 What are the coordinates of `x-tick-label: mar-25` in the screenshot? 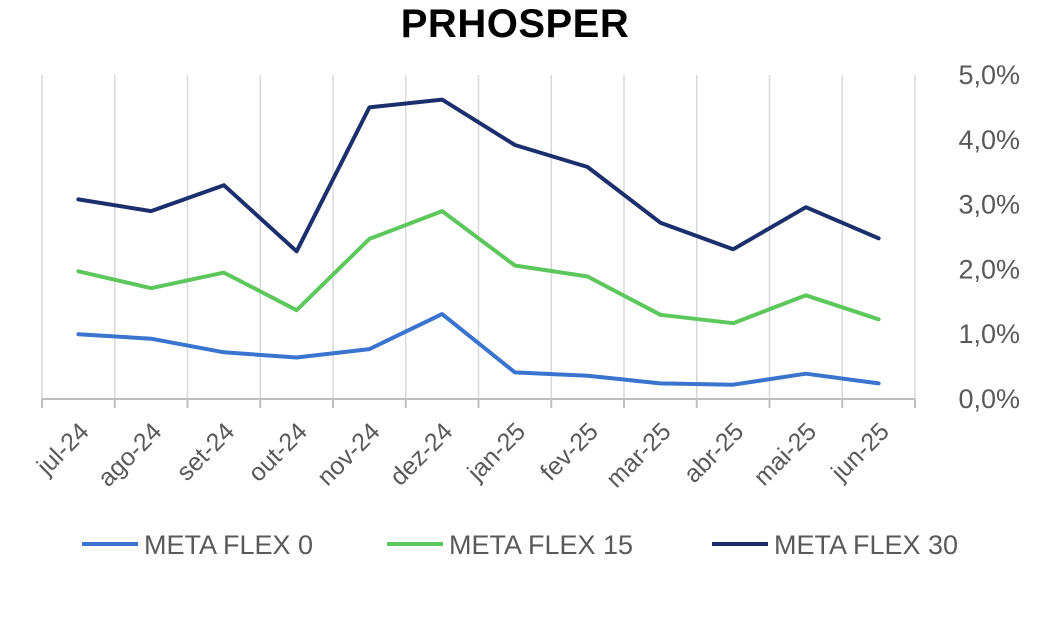 It's located at (639, 455).